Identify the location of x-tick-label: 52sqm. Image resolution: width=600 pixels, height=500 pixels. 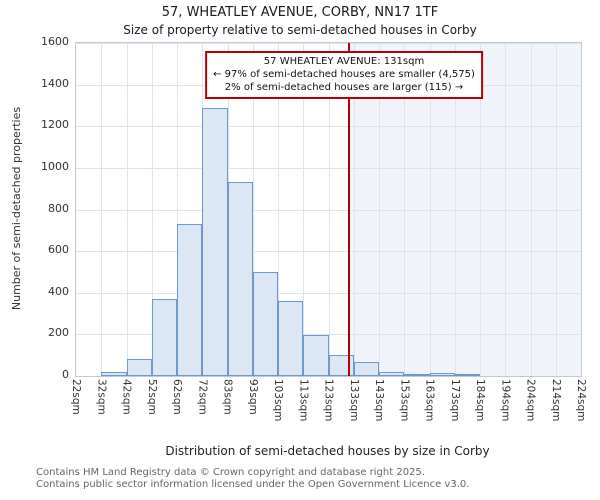
(151, 397).